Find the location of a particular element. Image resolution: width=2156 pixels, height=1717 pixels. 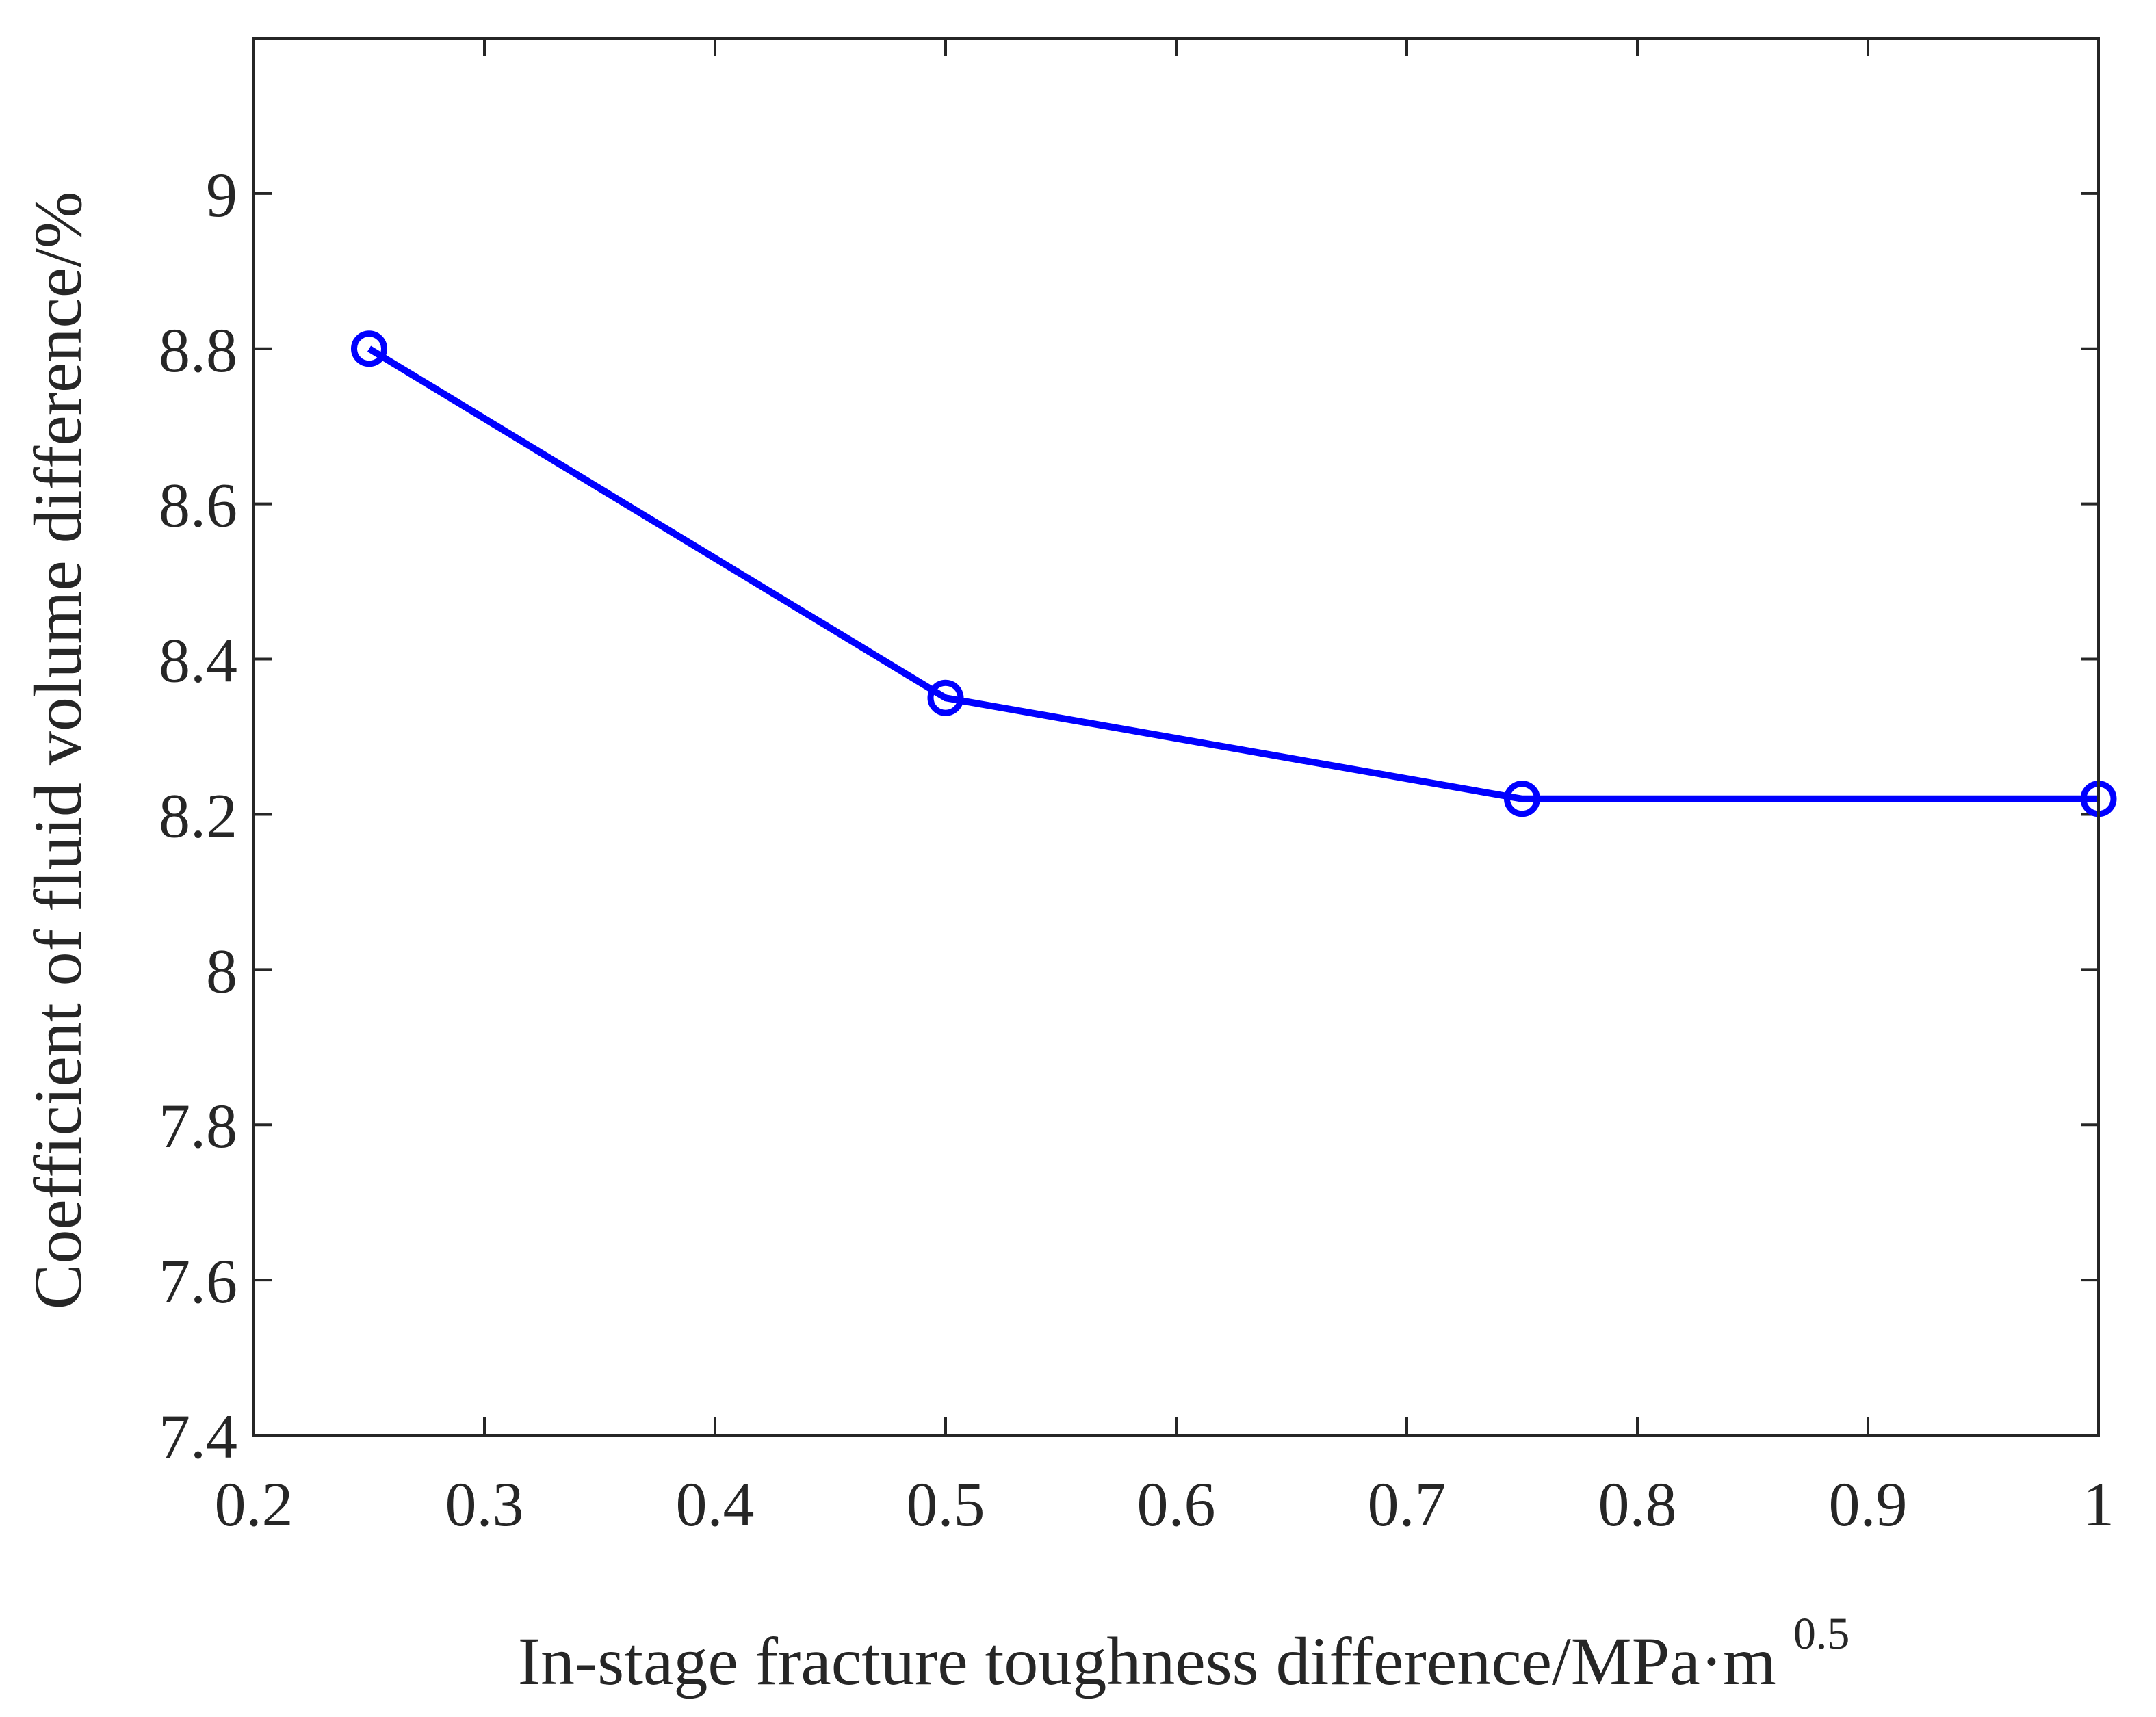

y-tick-label: 7.6 is located at coordinates (198, 1281).